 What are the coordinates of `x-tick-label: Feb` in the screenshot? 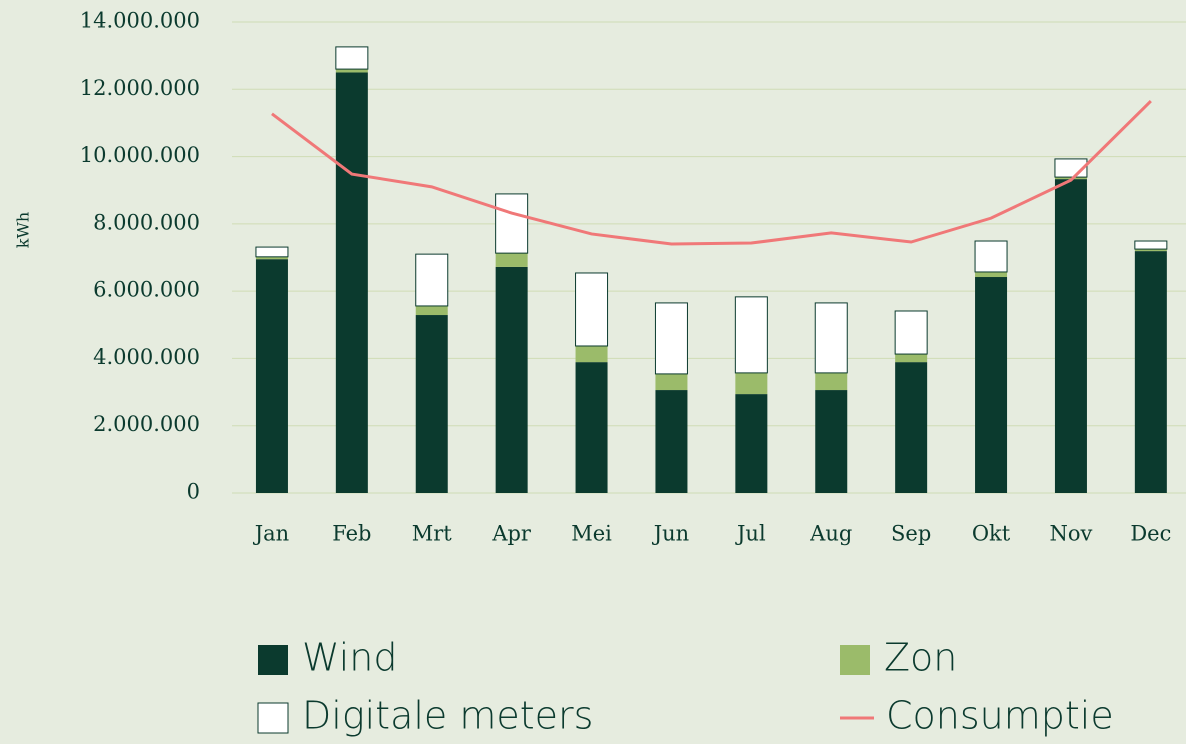 It's located at (351, 534).